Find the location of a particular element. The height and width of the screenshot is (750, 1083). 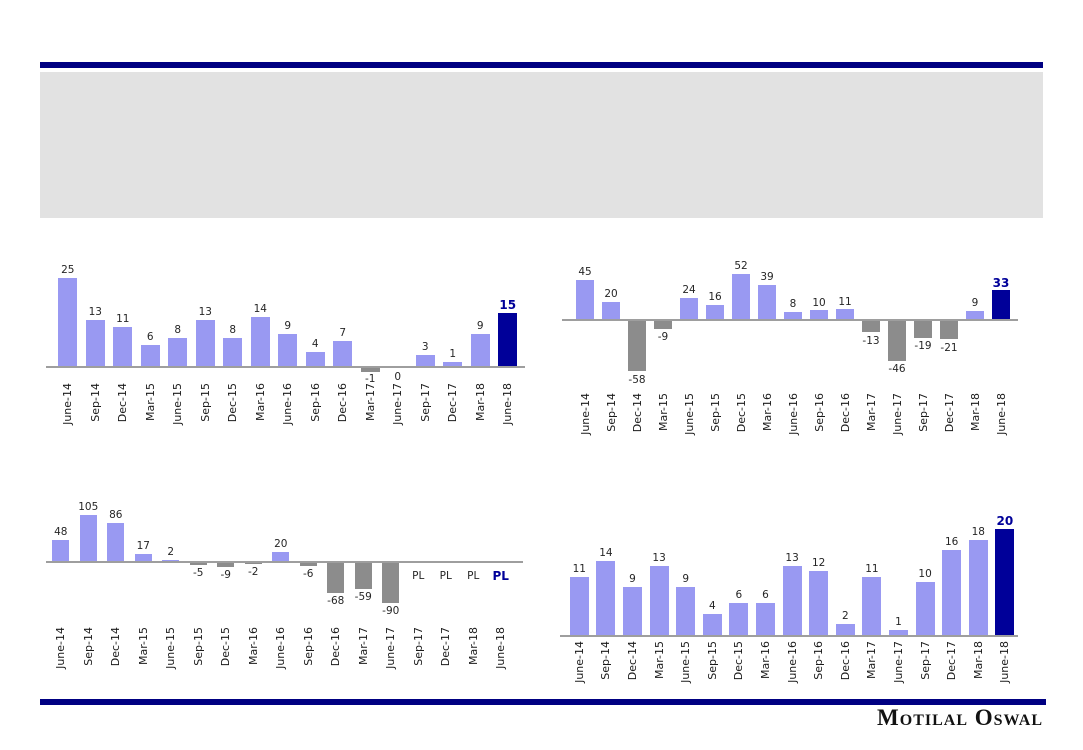

bar-value-label: 14 is located at coordinates (606, 552).